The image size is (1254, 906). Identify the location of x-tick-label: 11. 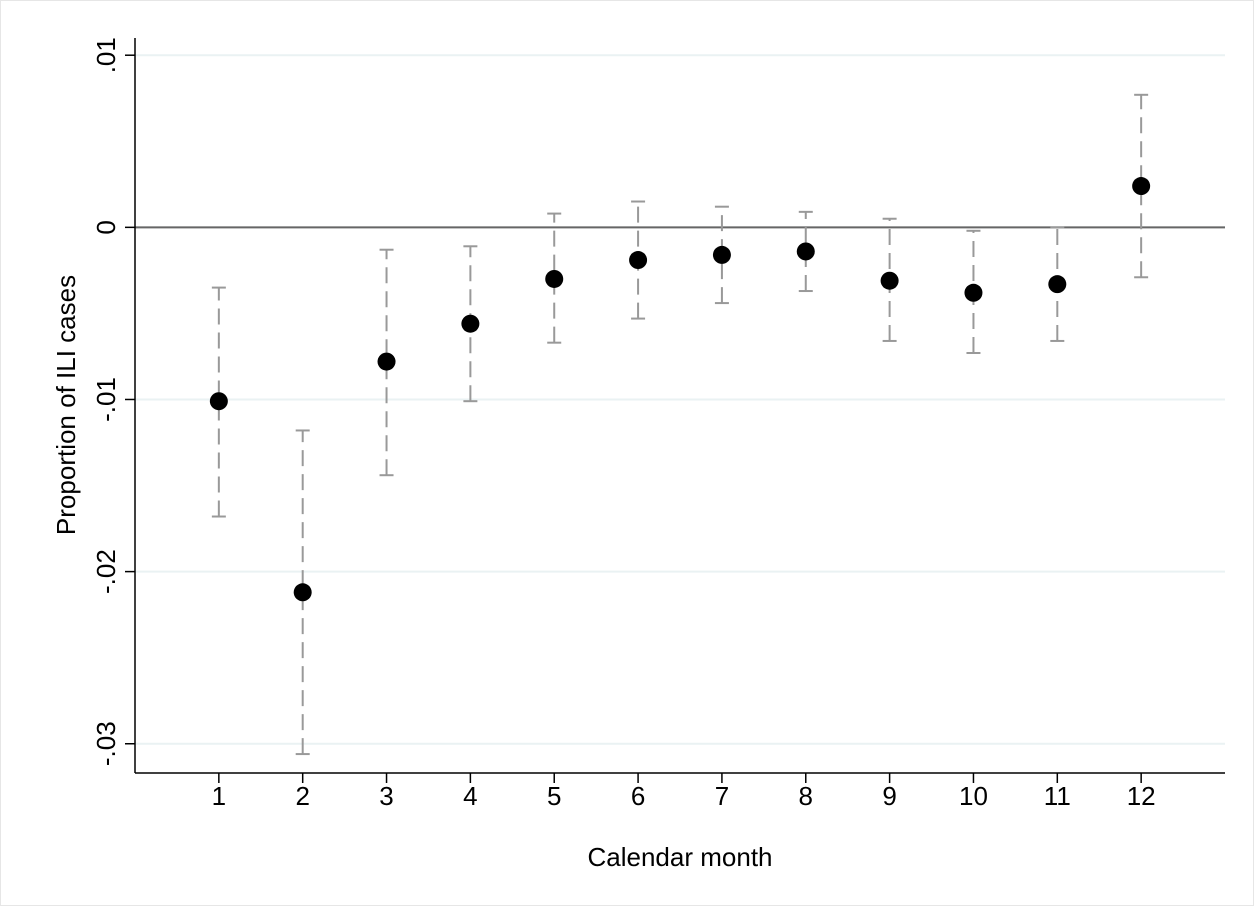
(1057, 796).